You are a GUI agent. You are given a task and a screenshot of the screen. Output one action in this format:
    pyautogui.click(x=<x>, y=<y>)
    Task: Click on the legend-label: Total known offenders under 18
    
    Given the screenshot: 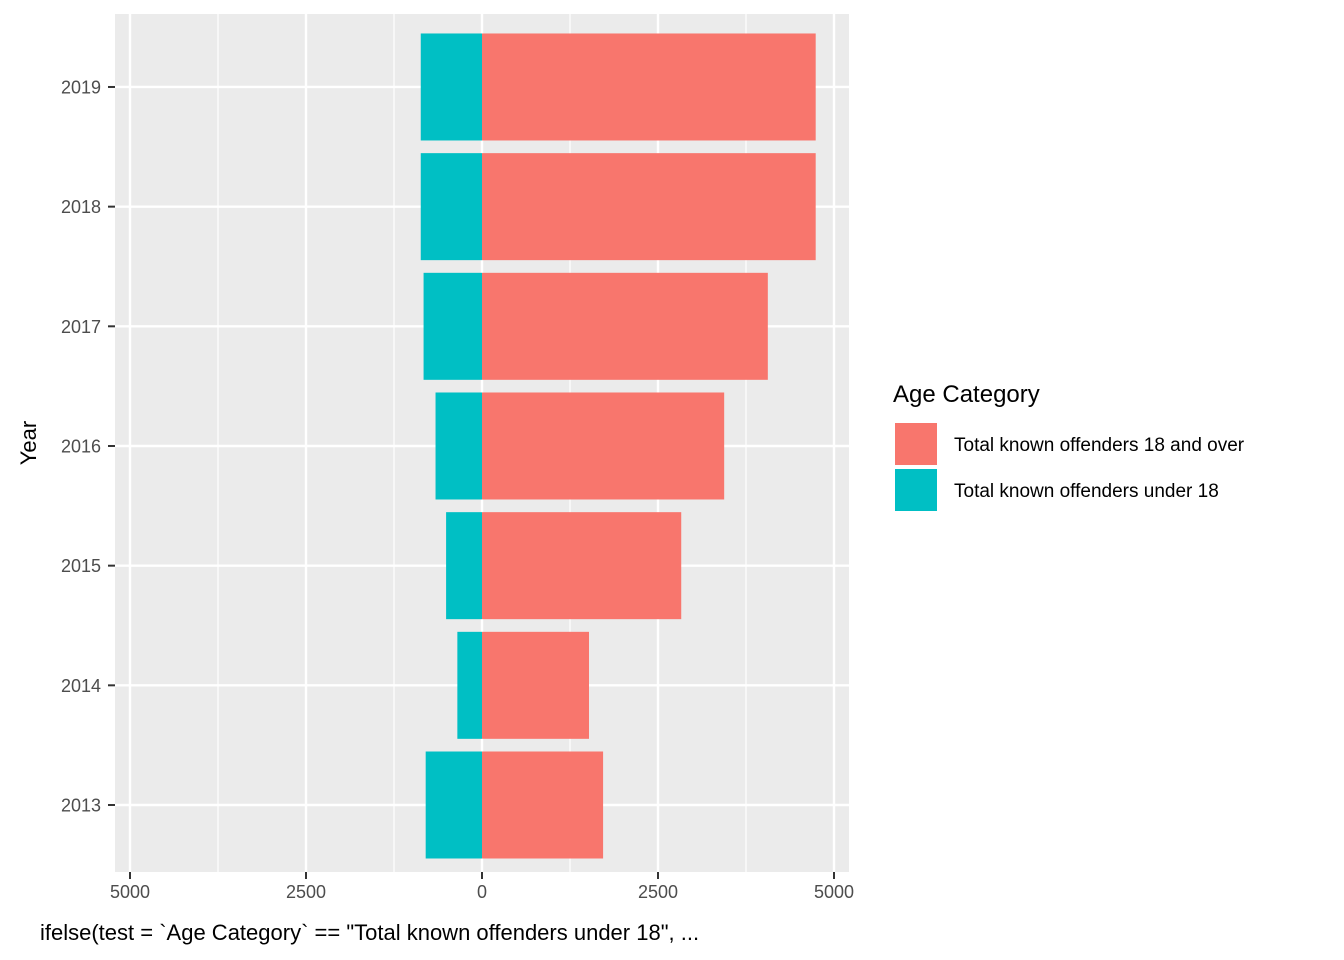 What is the action you would take?
    pyautogui.click(x=1086, y=491)
    